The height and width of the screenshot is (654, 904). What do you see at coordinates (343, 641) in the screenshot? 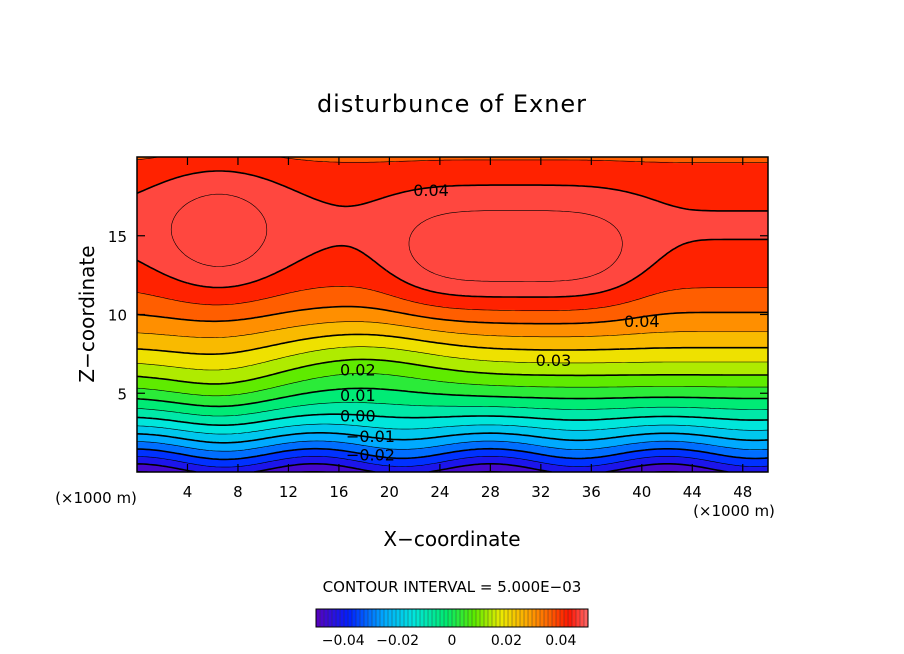
I see `colorbar-tick-label: −0.04` at bounding box center [343, 641].